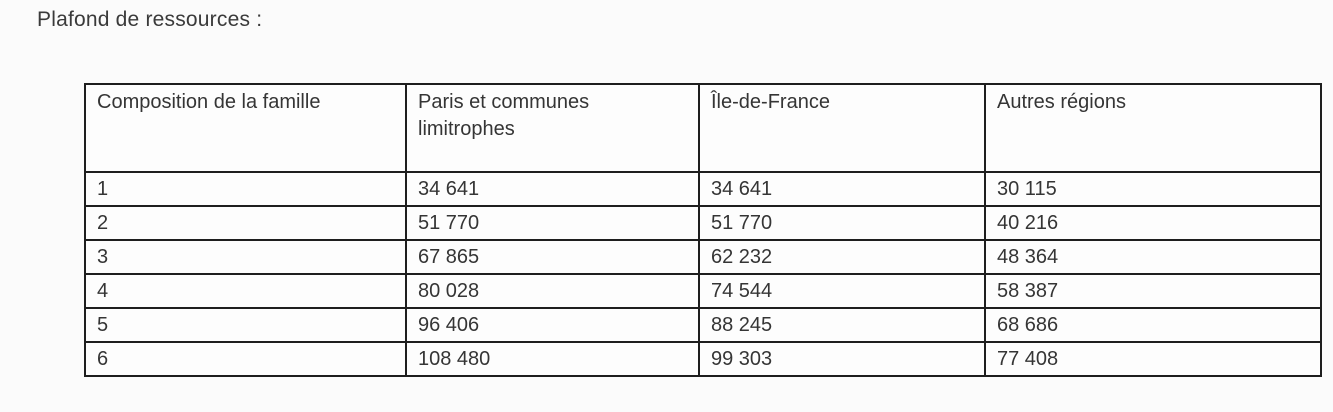 The image size is (1333, 412). Describe the element at coordinates (552, 291) in the screenshot. I see `cell-paris-value: 80 028` at that location.